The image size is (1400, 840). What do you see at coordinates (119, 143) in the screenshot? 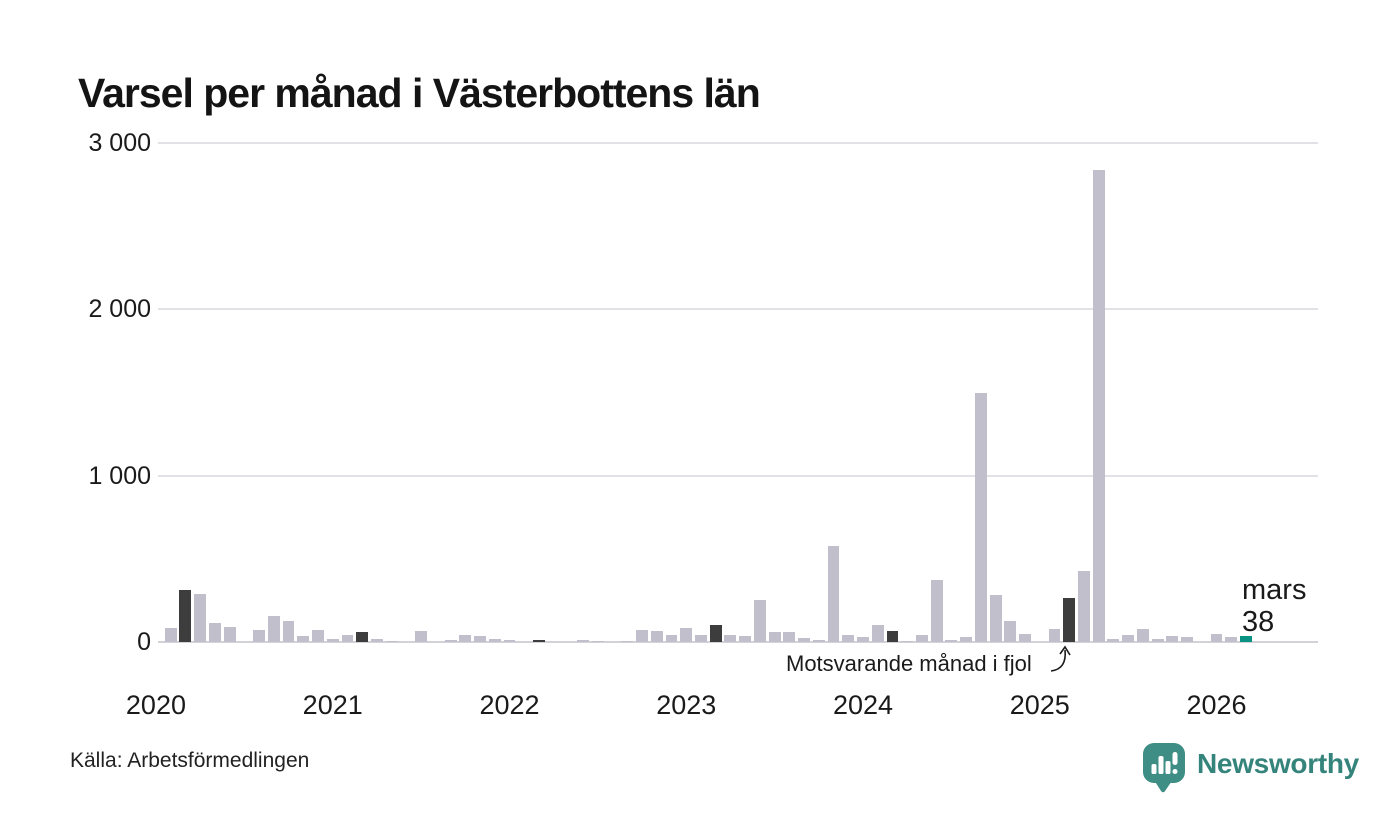
I see `y-axis-tick-label: 3 000` at bounding box center [119, 143].